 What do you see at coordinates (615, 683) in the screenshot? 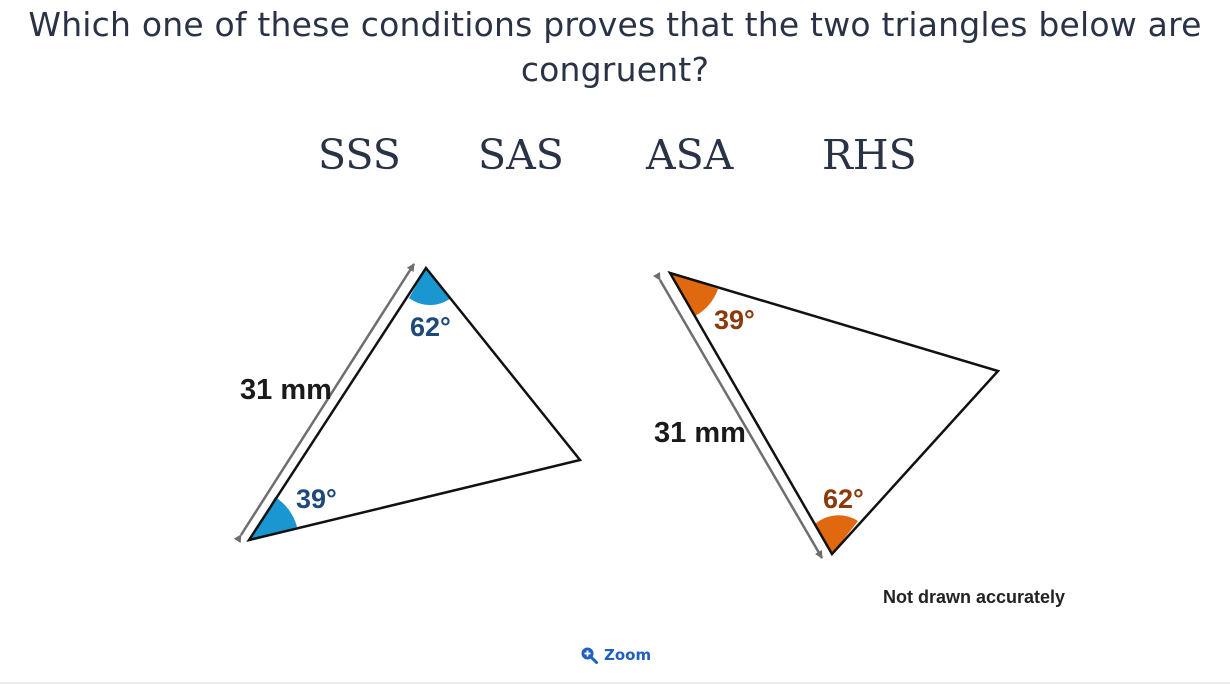
I see `bottom-divider` at bounding box center [615, 683].